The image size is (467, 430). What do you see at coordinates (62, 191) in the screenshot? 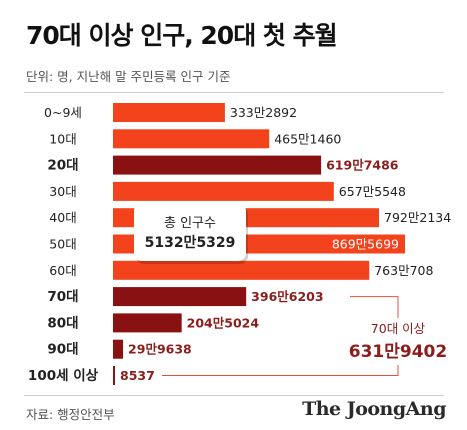
I see `category-label-3: 30대` at bounding box center [62, 191].